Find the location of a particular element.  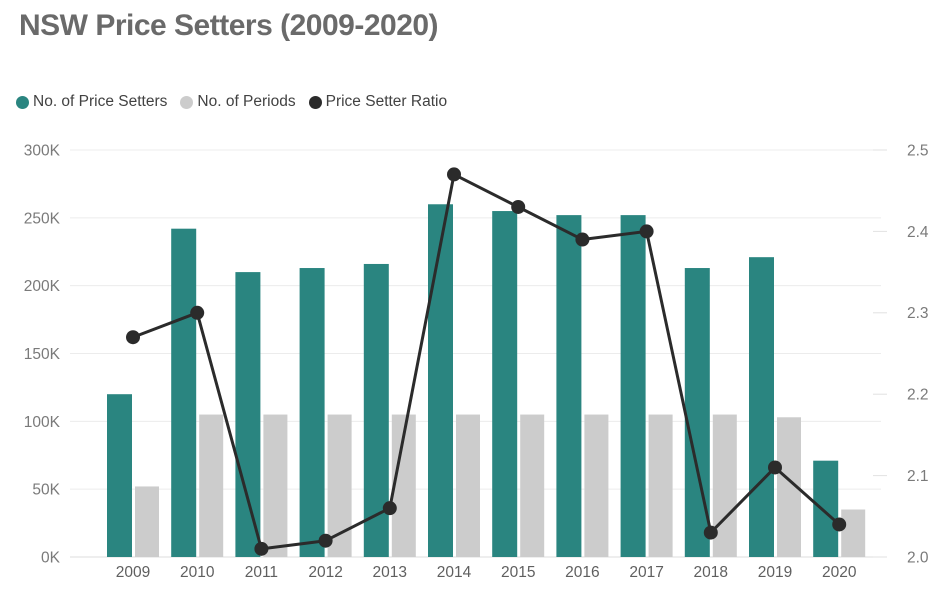

right-axis-label-2.2: 2.2 is located at coordinates (918, 395).